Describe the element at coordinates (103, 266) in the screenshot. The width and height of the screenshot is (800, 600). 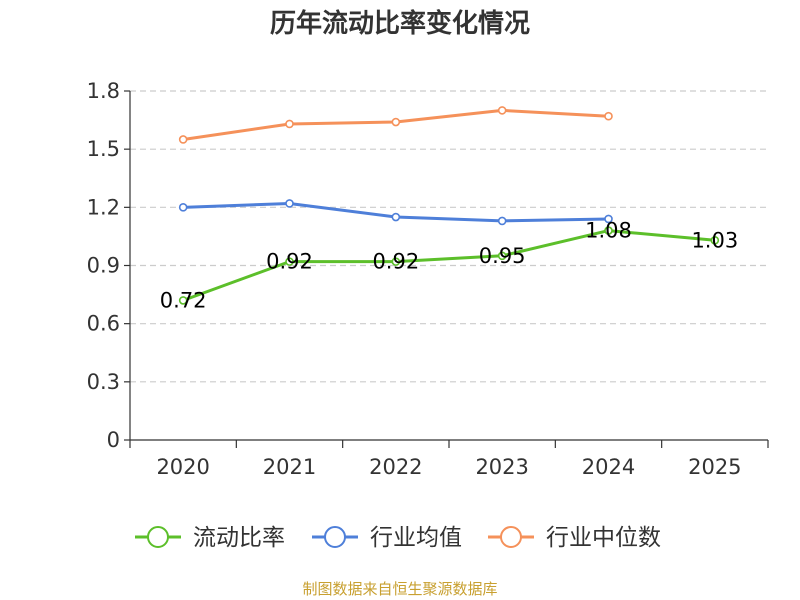
I see `y-tick-label: 0.9` at that location.